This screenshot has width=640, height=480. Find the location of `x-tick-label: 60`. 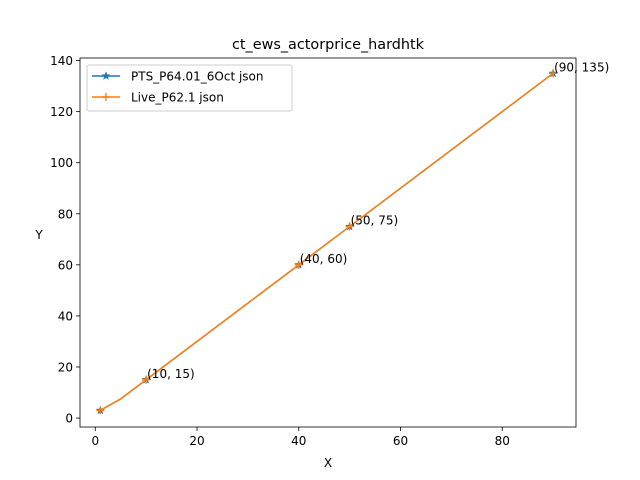

x-tick-label: 60 is located at coordinates (400, 441).